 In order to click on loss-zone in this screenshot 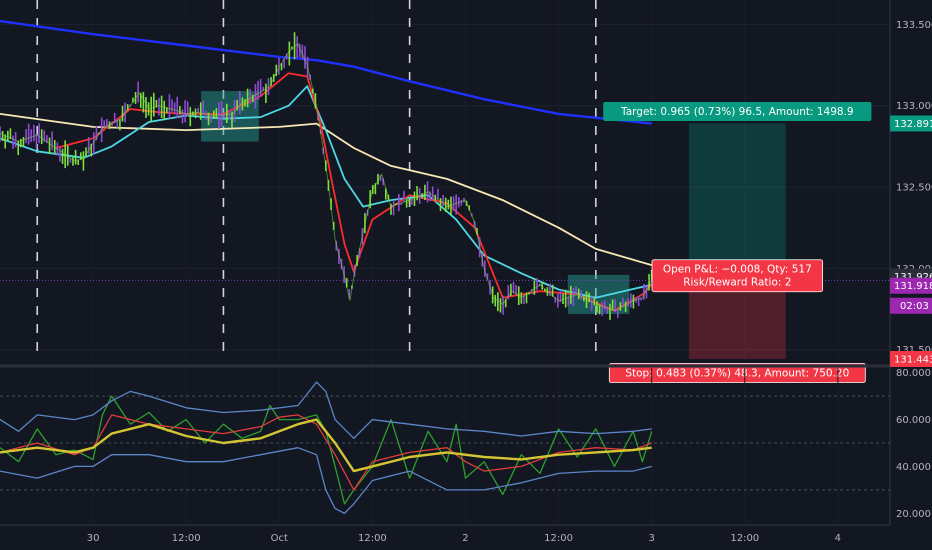, I will do `click(737, 320)`.